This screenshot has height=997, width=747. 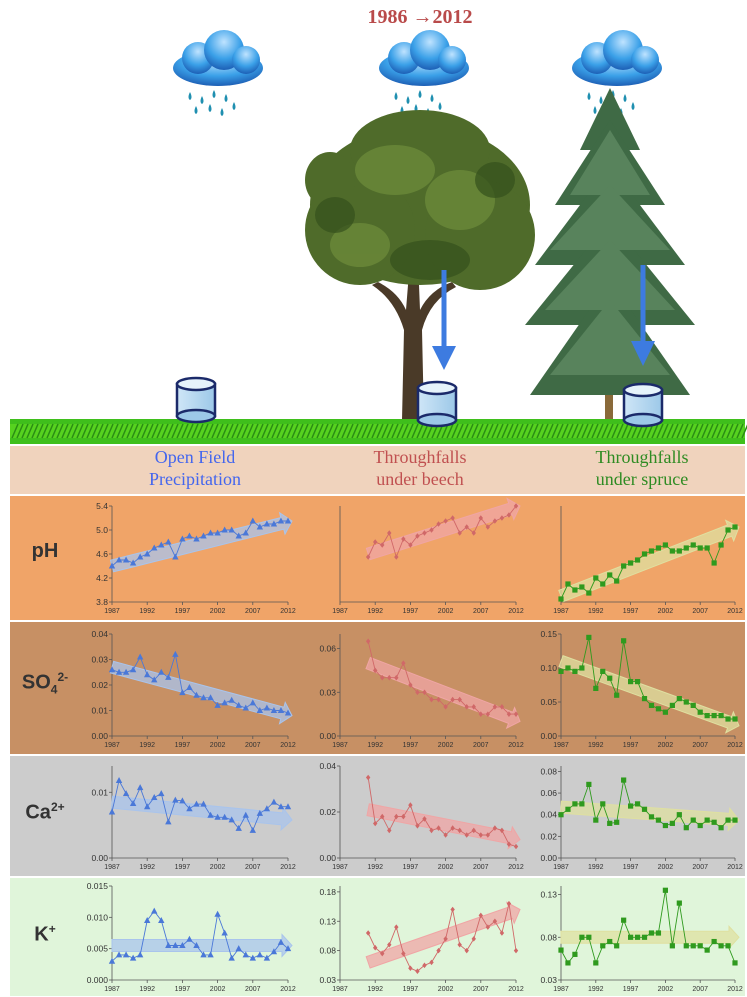 I want to click on column-header-band, so click(x=377, y=470).